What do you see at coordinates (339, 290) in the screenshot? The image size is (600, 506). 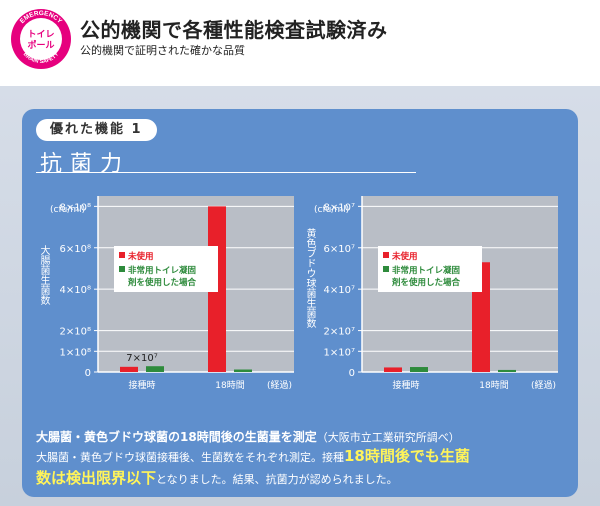 I see `y-tick-label: 4×10⁷` at bounding box center [339, 290].